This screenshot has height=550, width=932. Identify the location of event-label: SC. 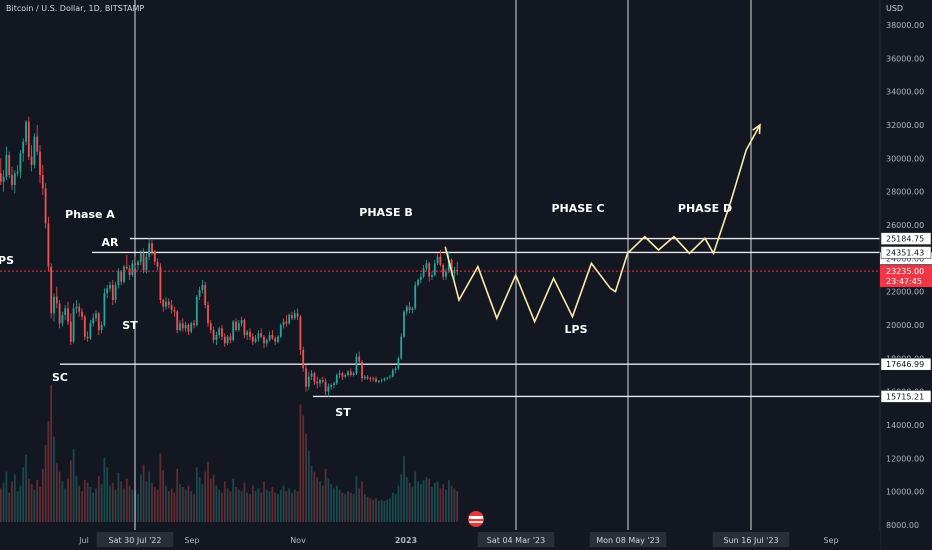
(60, 377).